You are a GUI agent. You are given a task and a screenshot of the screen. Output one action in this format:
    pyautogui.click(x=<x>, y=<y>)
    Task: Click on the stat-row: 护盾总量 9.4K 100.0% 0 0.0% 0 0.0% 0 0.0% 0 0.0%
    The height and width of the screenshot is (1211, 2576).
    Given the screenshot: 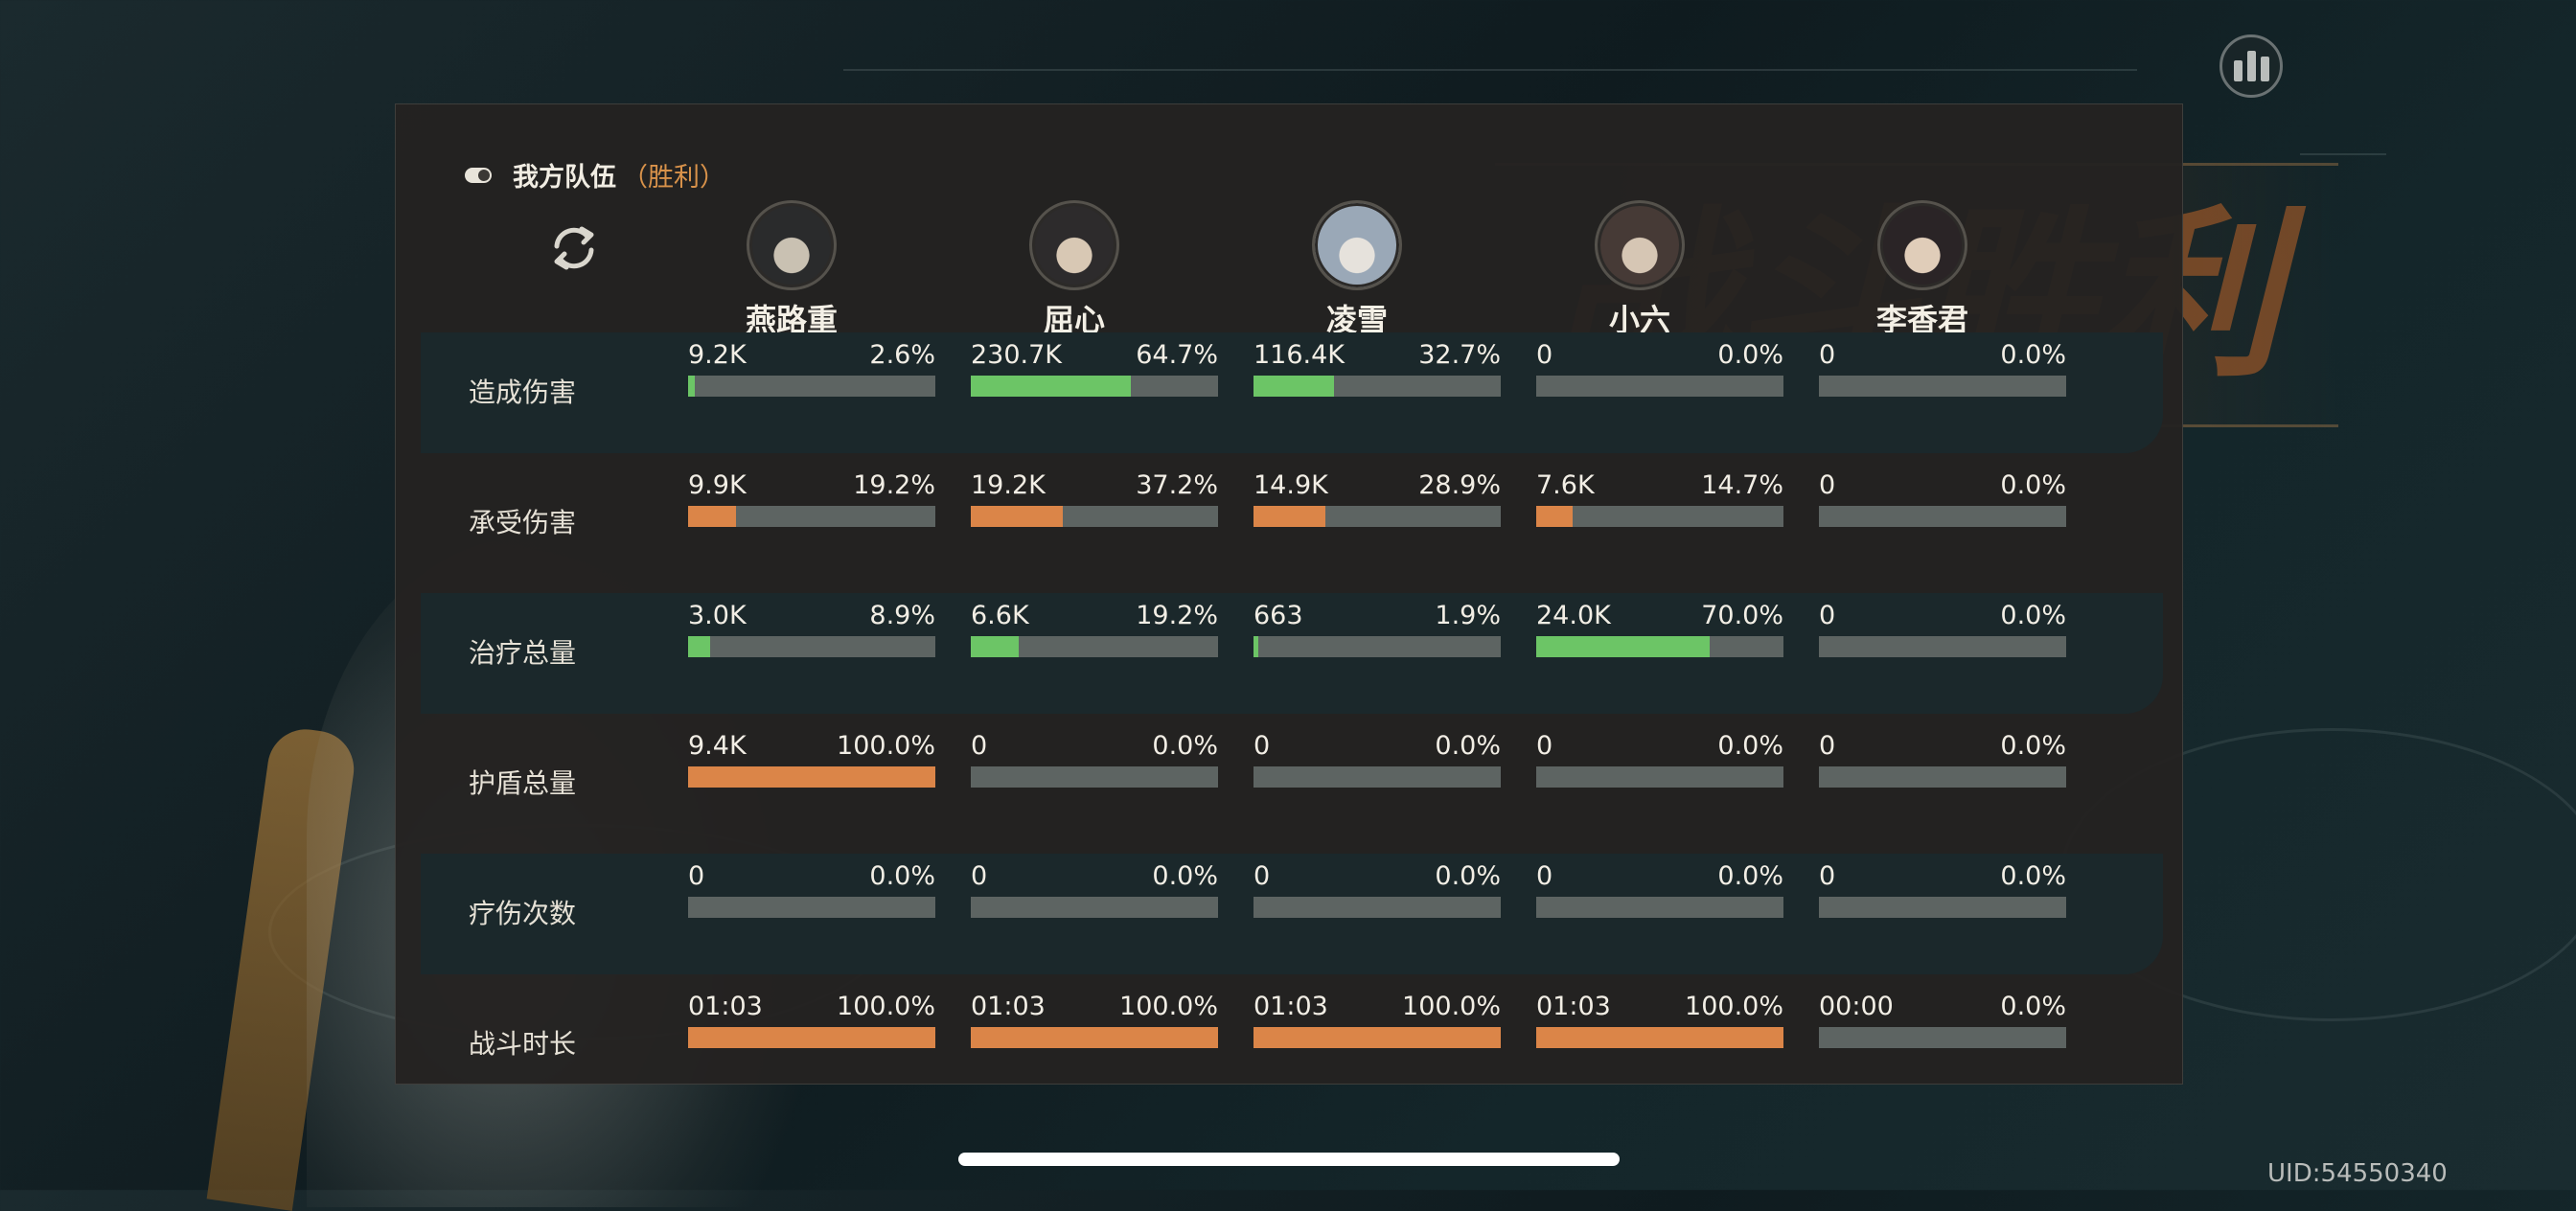 What is the action you would take?
    pyautogui.click(x=1292, y=783)
    